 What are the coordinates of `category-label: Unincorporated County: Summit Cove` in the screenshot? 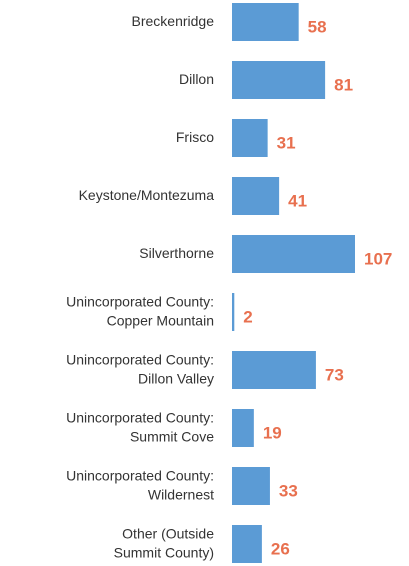 It's located at (140, 426).